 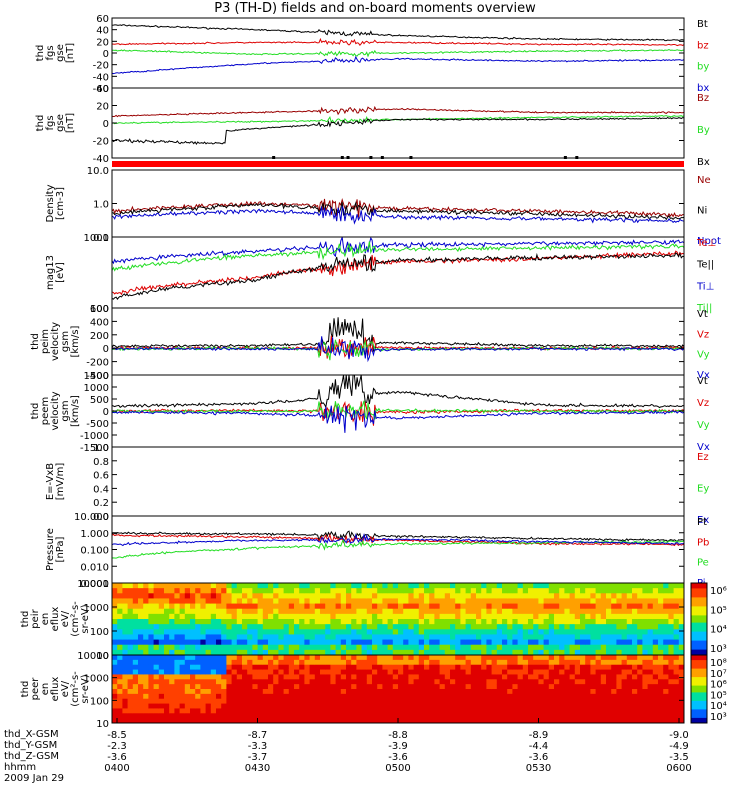 I want to click on peim_vel-ytick-label: -200, so click(x=97, y=363).